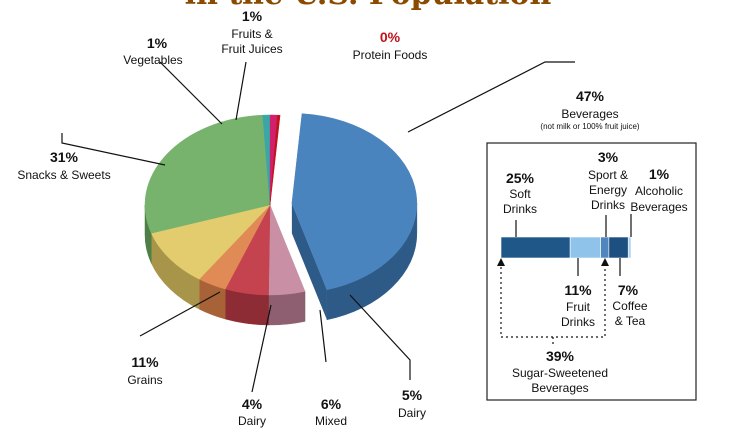 The image size is (737, 430). I want to click on leader-fruits, so click(241, 91).